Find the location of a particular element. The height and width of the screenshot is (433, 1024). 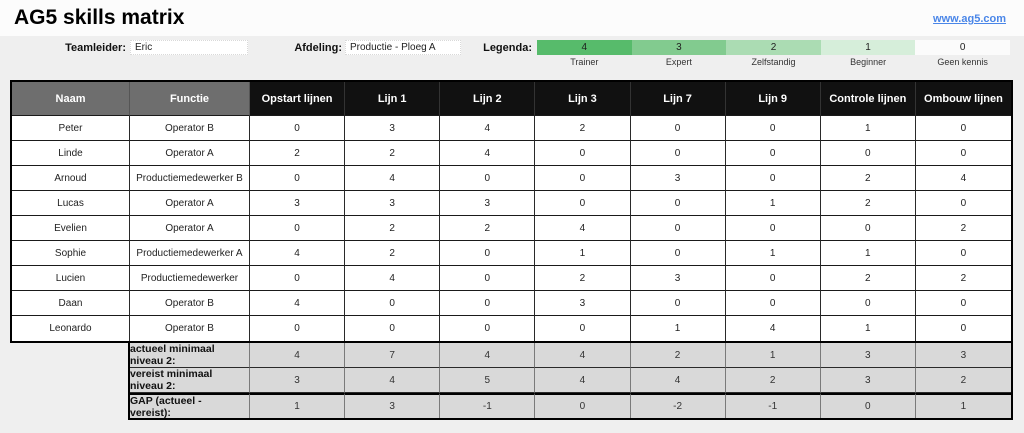

name-cell: Daan is located at coordinates (71, 303).